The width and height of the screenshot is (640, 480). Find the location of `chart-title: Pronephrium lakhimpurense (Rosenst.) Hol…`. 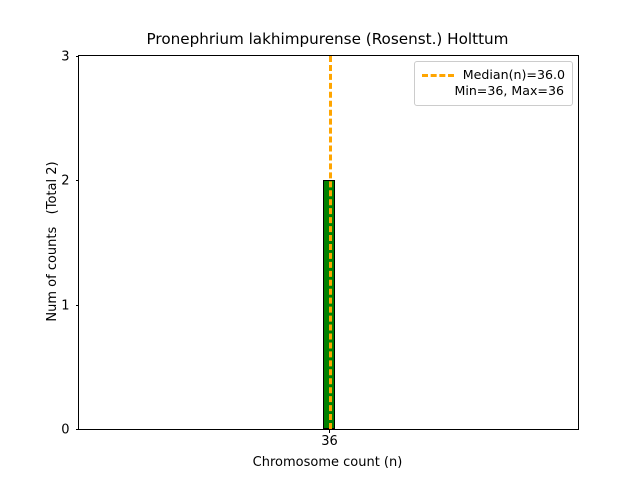

chart-title: Pronephrium lakhimpurense (Rosenst.) Hol… is located at coordinates (327, 39).